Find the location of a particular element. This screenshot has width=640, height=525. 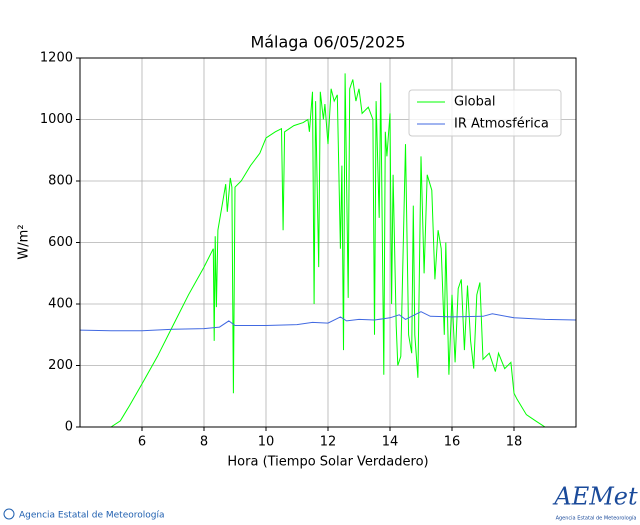

legend-label: IR Atmosférica is located at coordinates (501, 124).